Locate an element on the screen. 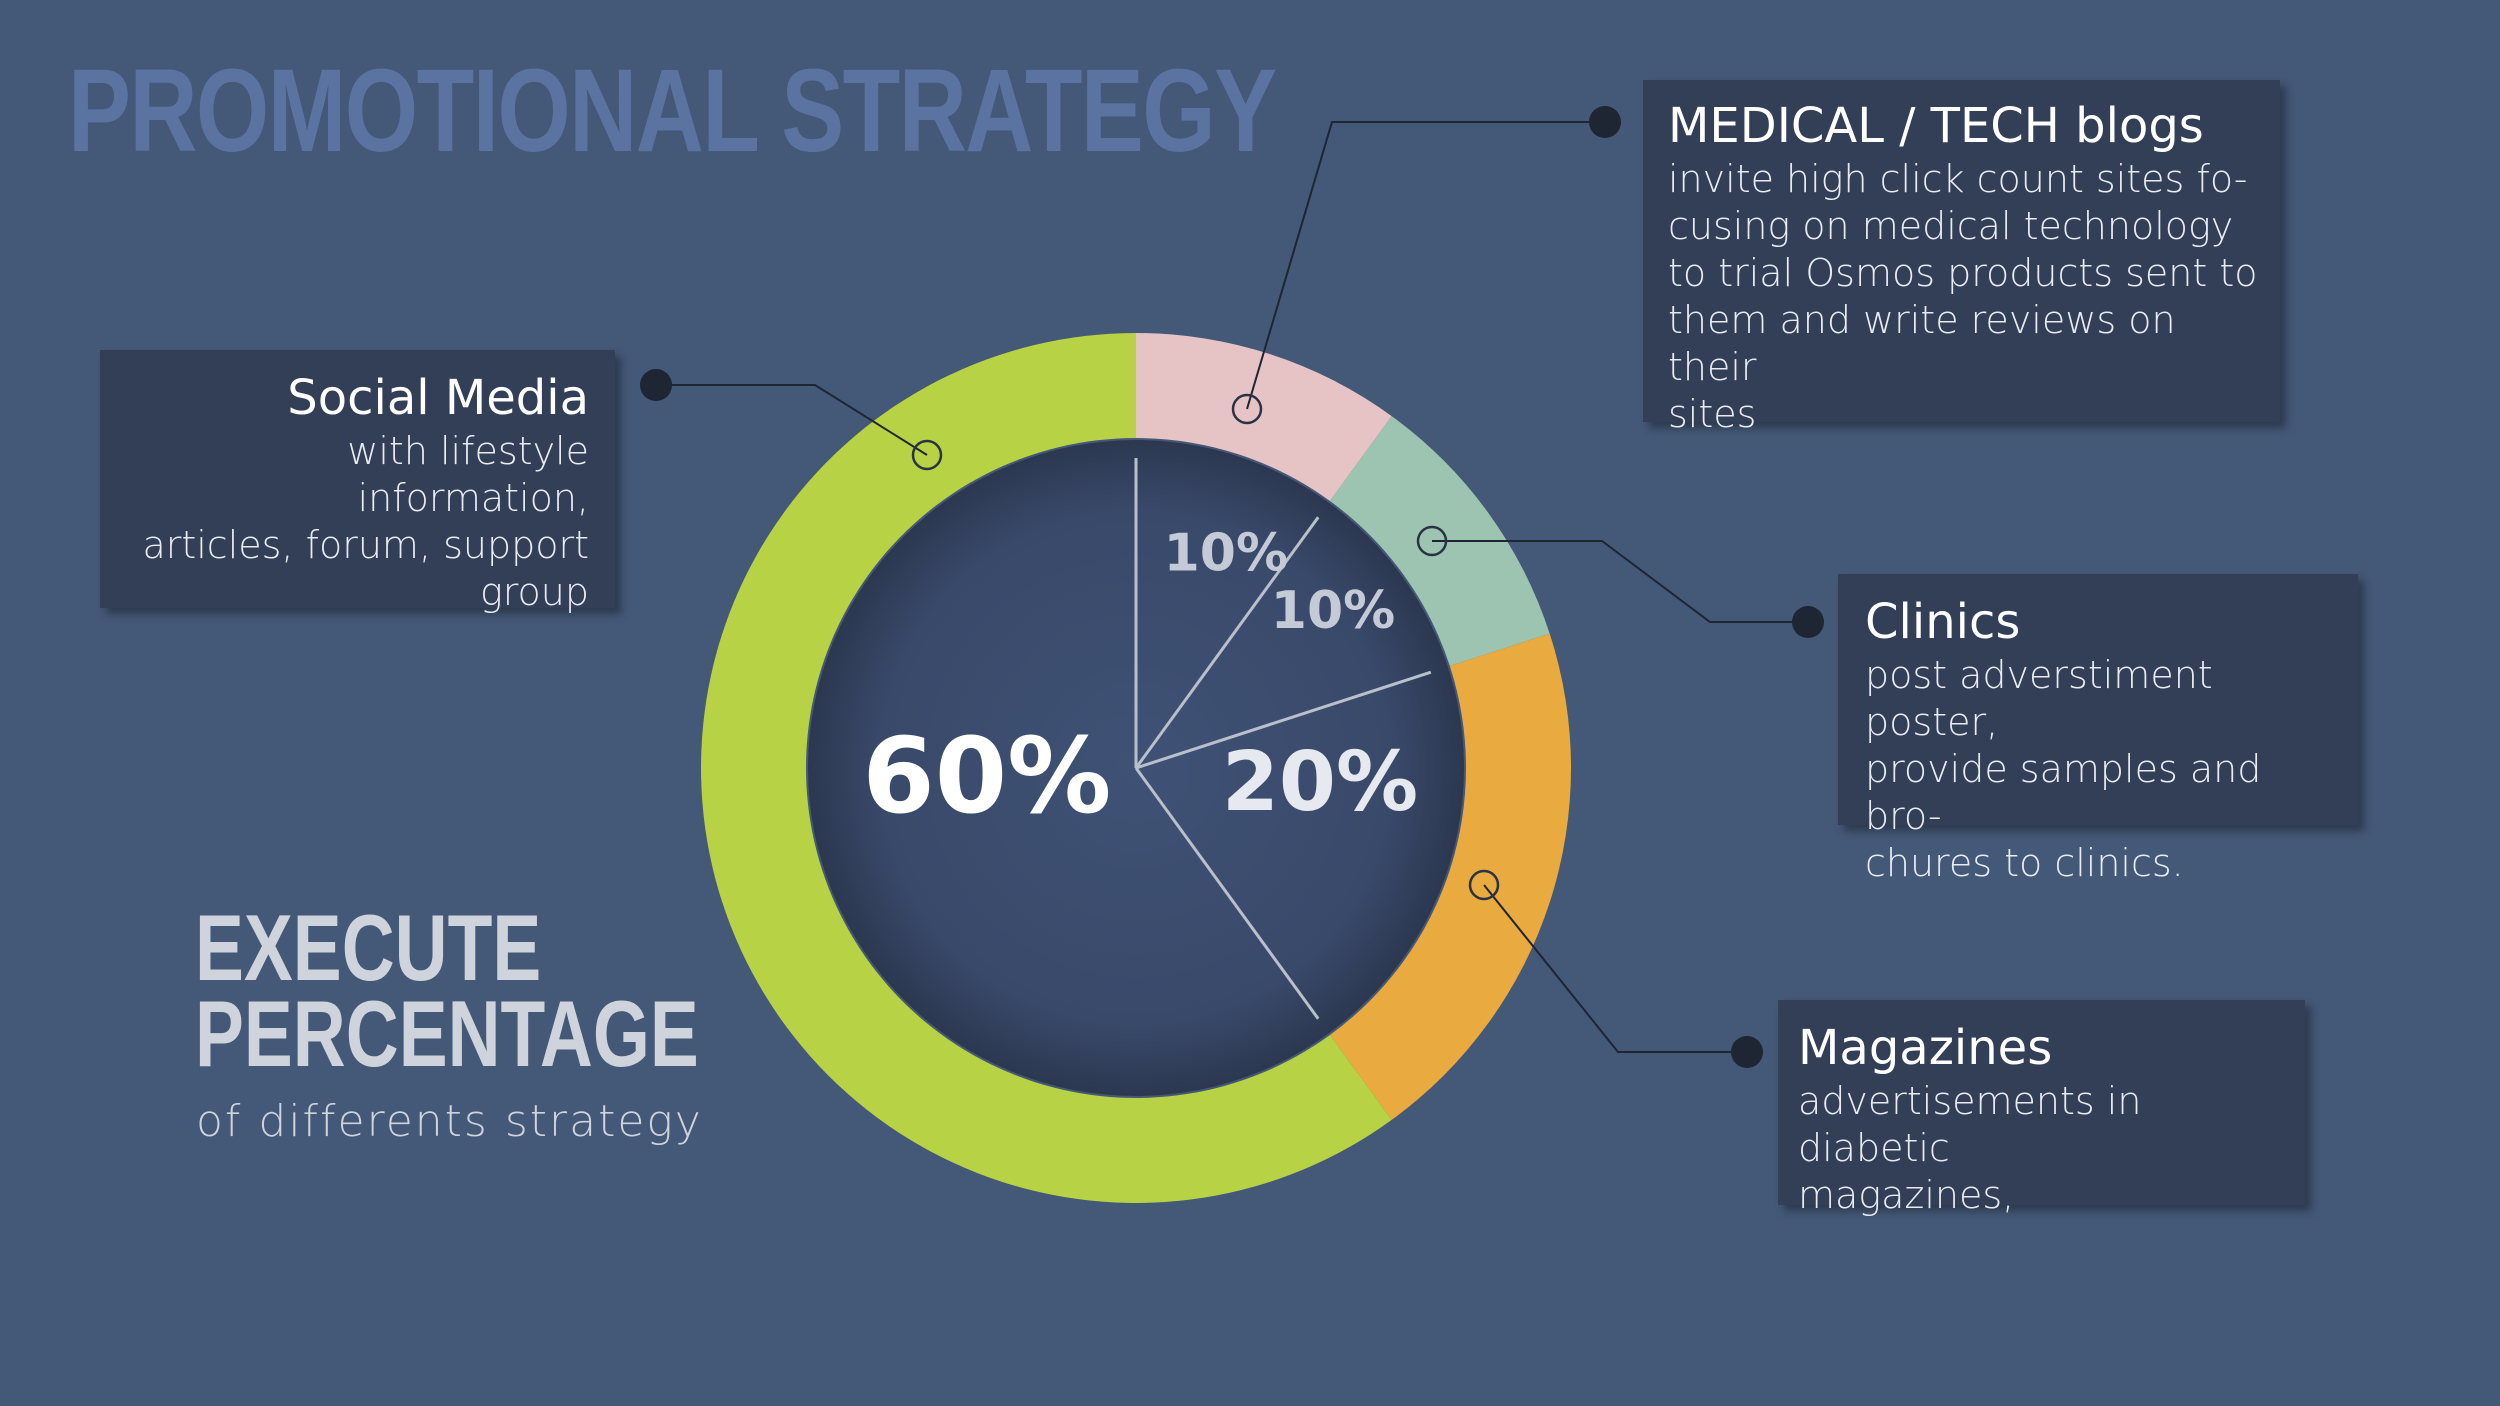  card-line: post adverstiment poster, is located at coordinates (2039, 698).